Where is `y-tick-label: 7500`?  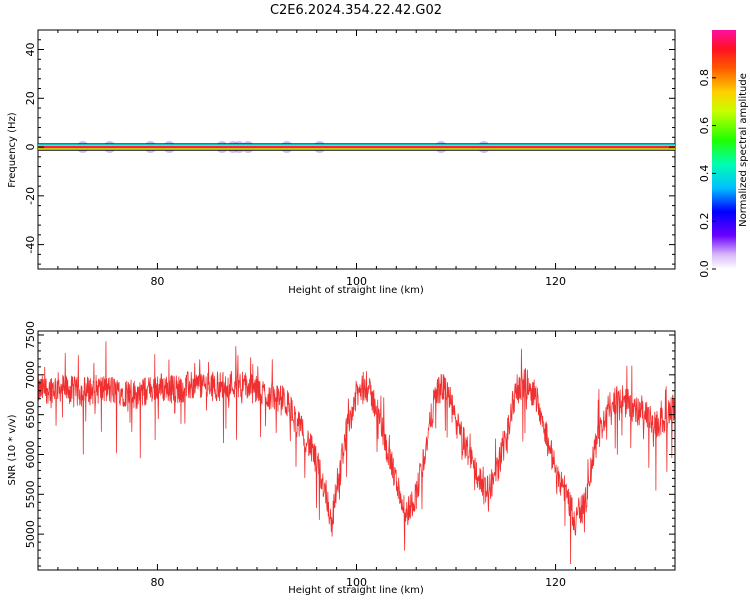 y-tick-label: 7500 is located at coordinates (30, 335).